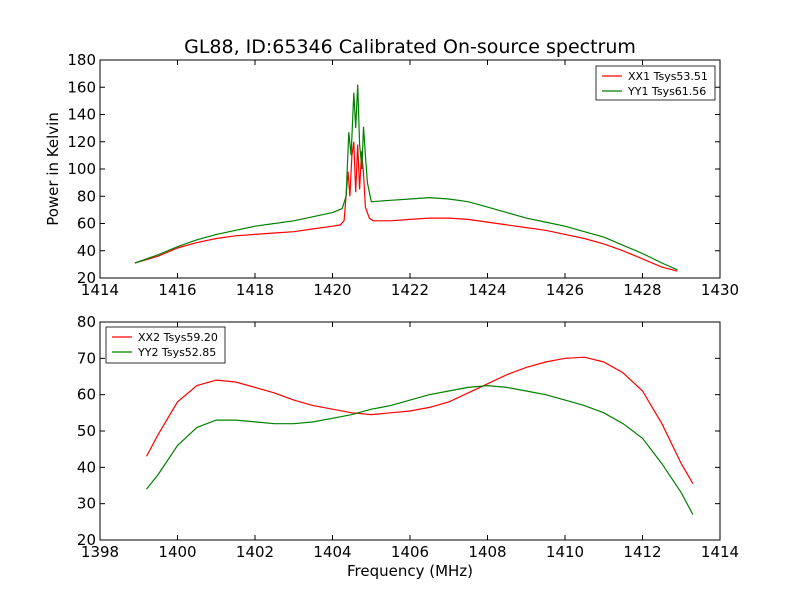  I want to click on y-tick-label: 180, so click(81, 60).